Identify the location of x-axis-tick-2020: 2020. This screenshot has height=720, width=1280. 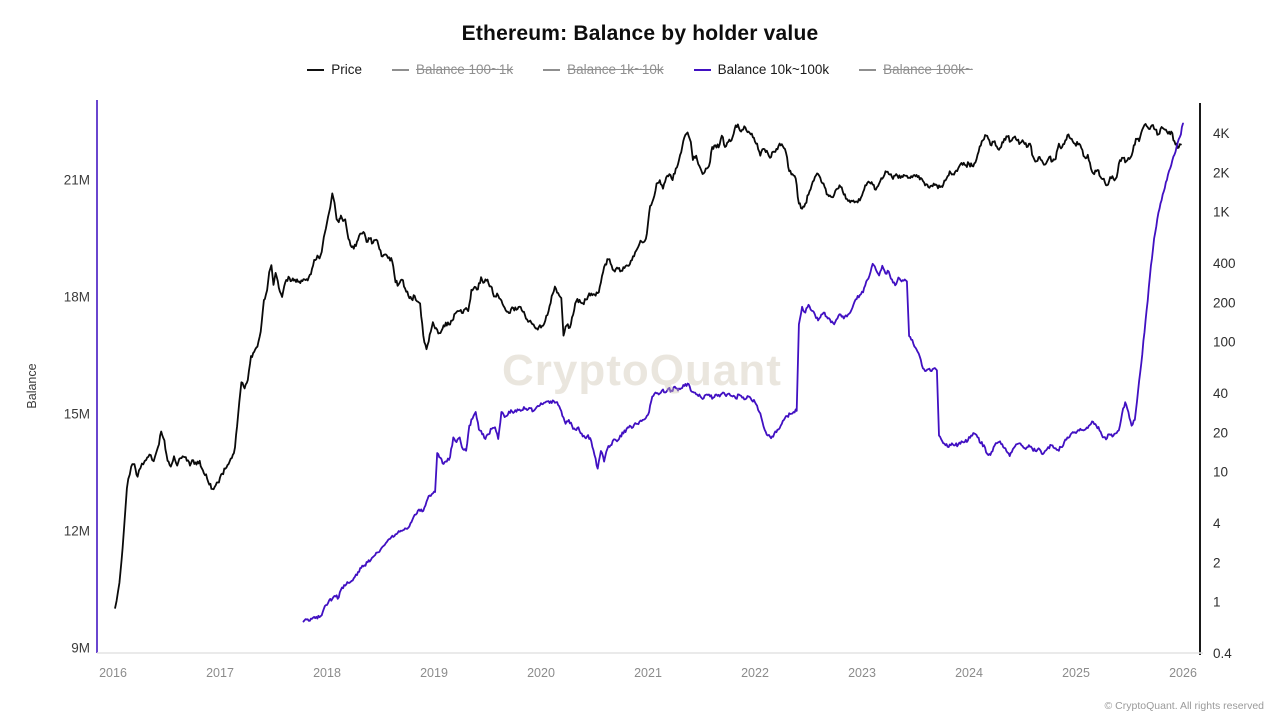
(541, 673).